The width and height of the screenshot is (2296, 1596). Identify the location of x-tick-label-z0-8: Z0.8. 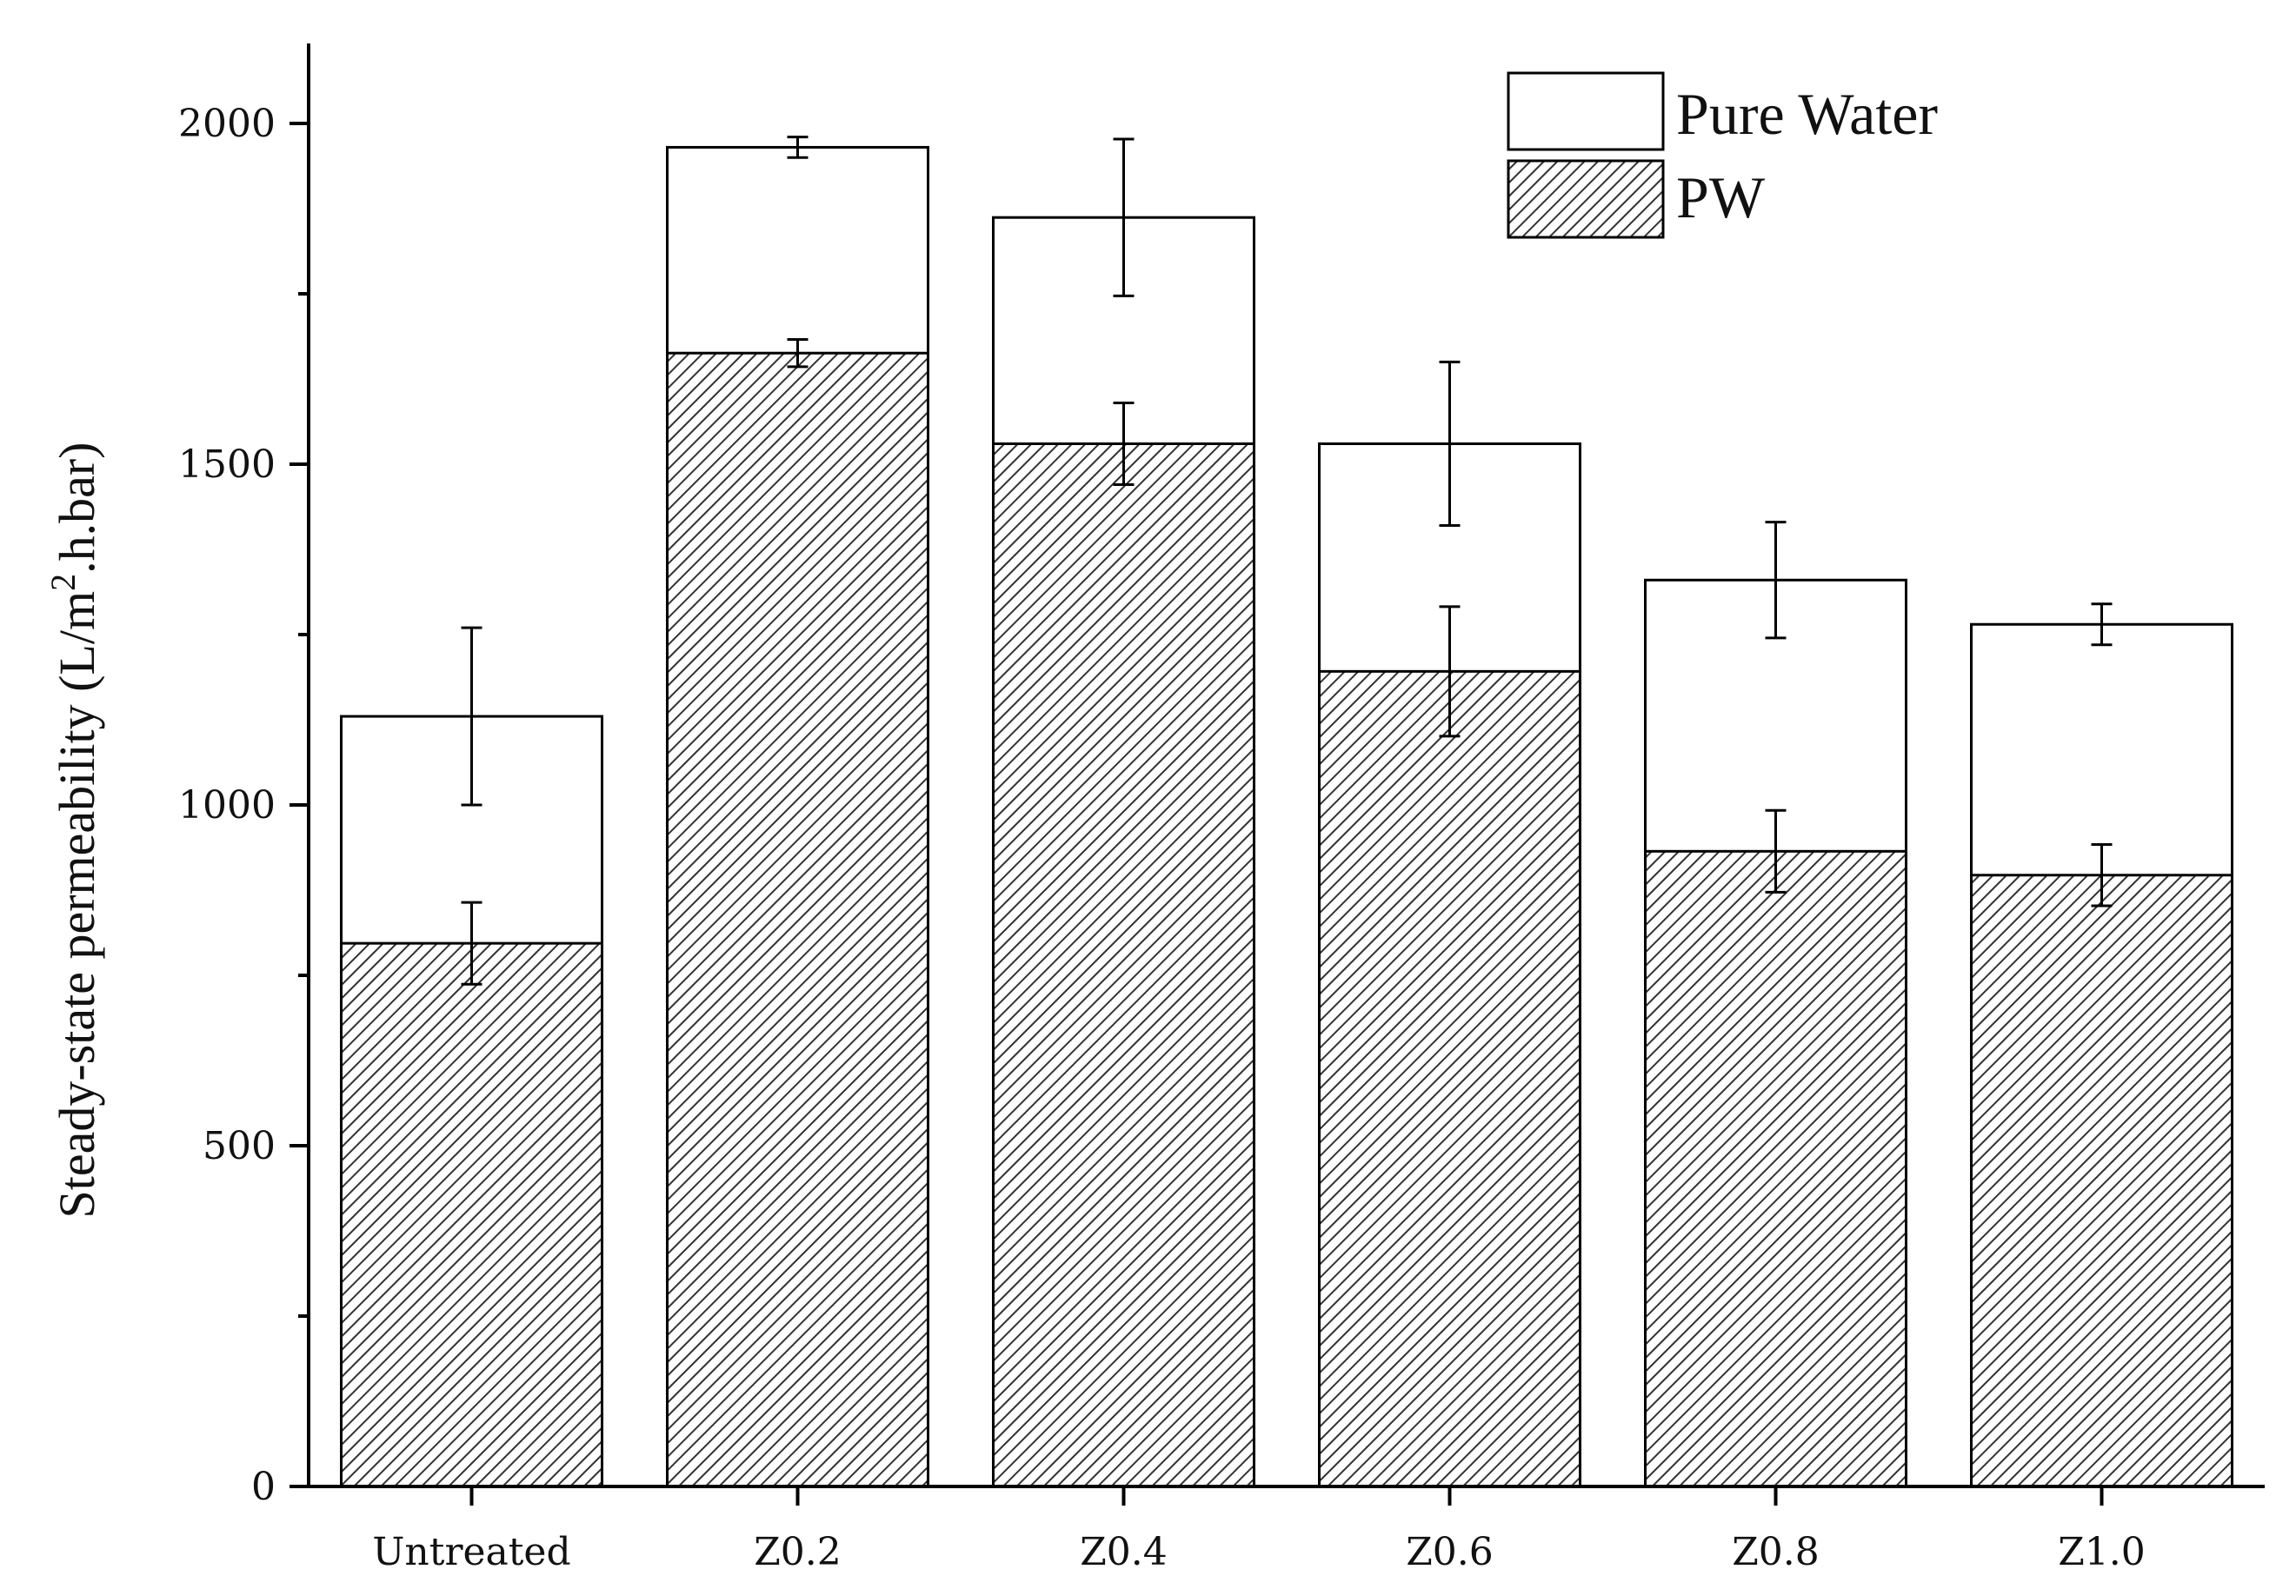
(1776, 1552).